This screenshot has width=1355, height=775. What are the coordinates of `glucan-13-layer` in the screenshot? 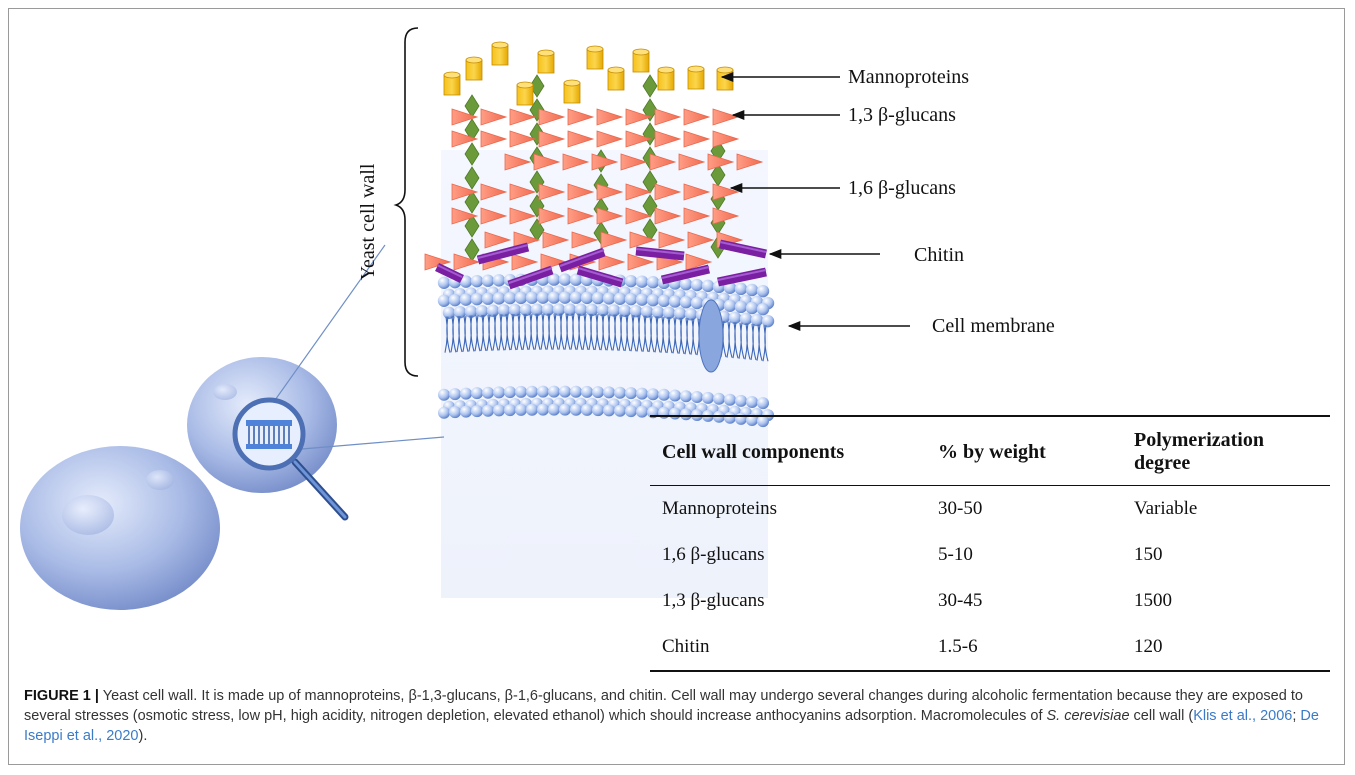 It's located at (594, 189).